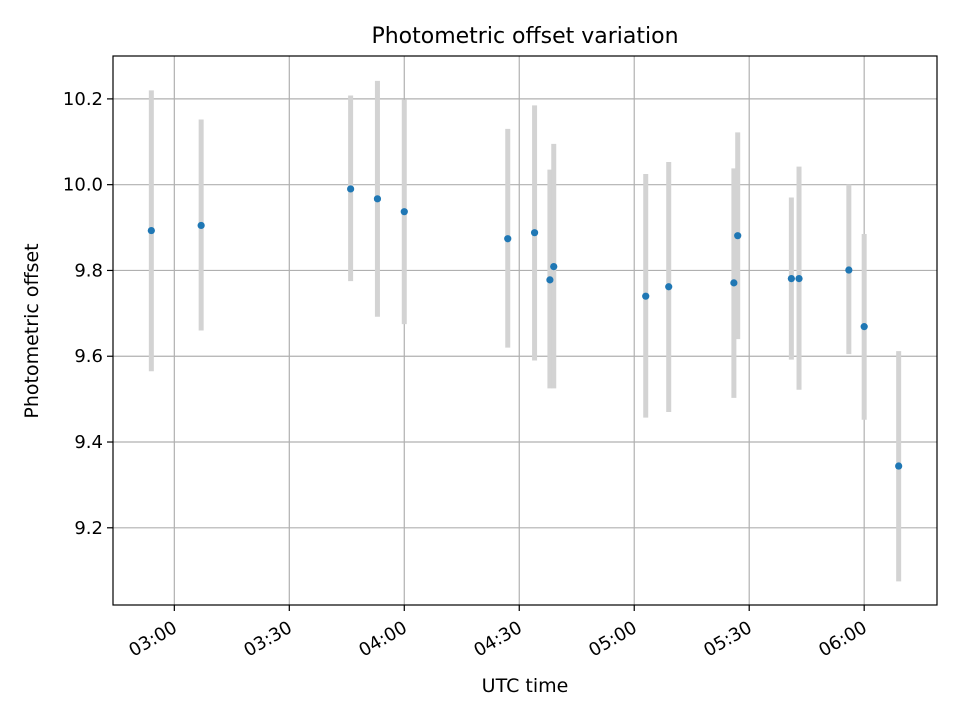 Image resolution: width=960 pixels, height=724 pixels. I want to click on y-axis-label: Photometric offset, so click(32, 330).